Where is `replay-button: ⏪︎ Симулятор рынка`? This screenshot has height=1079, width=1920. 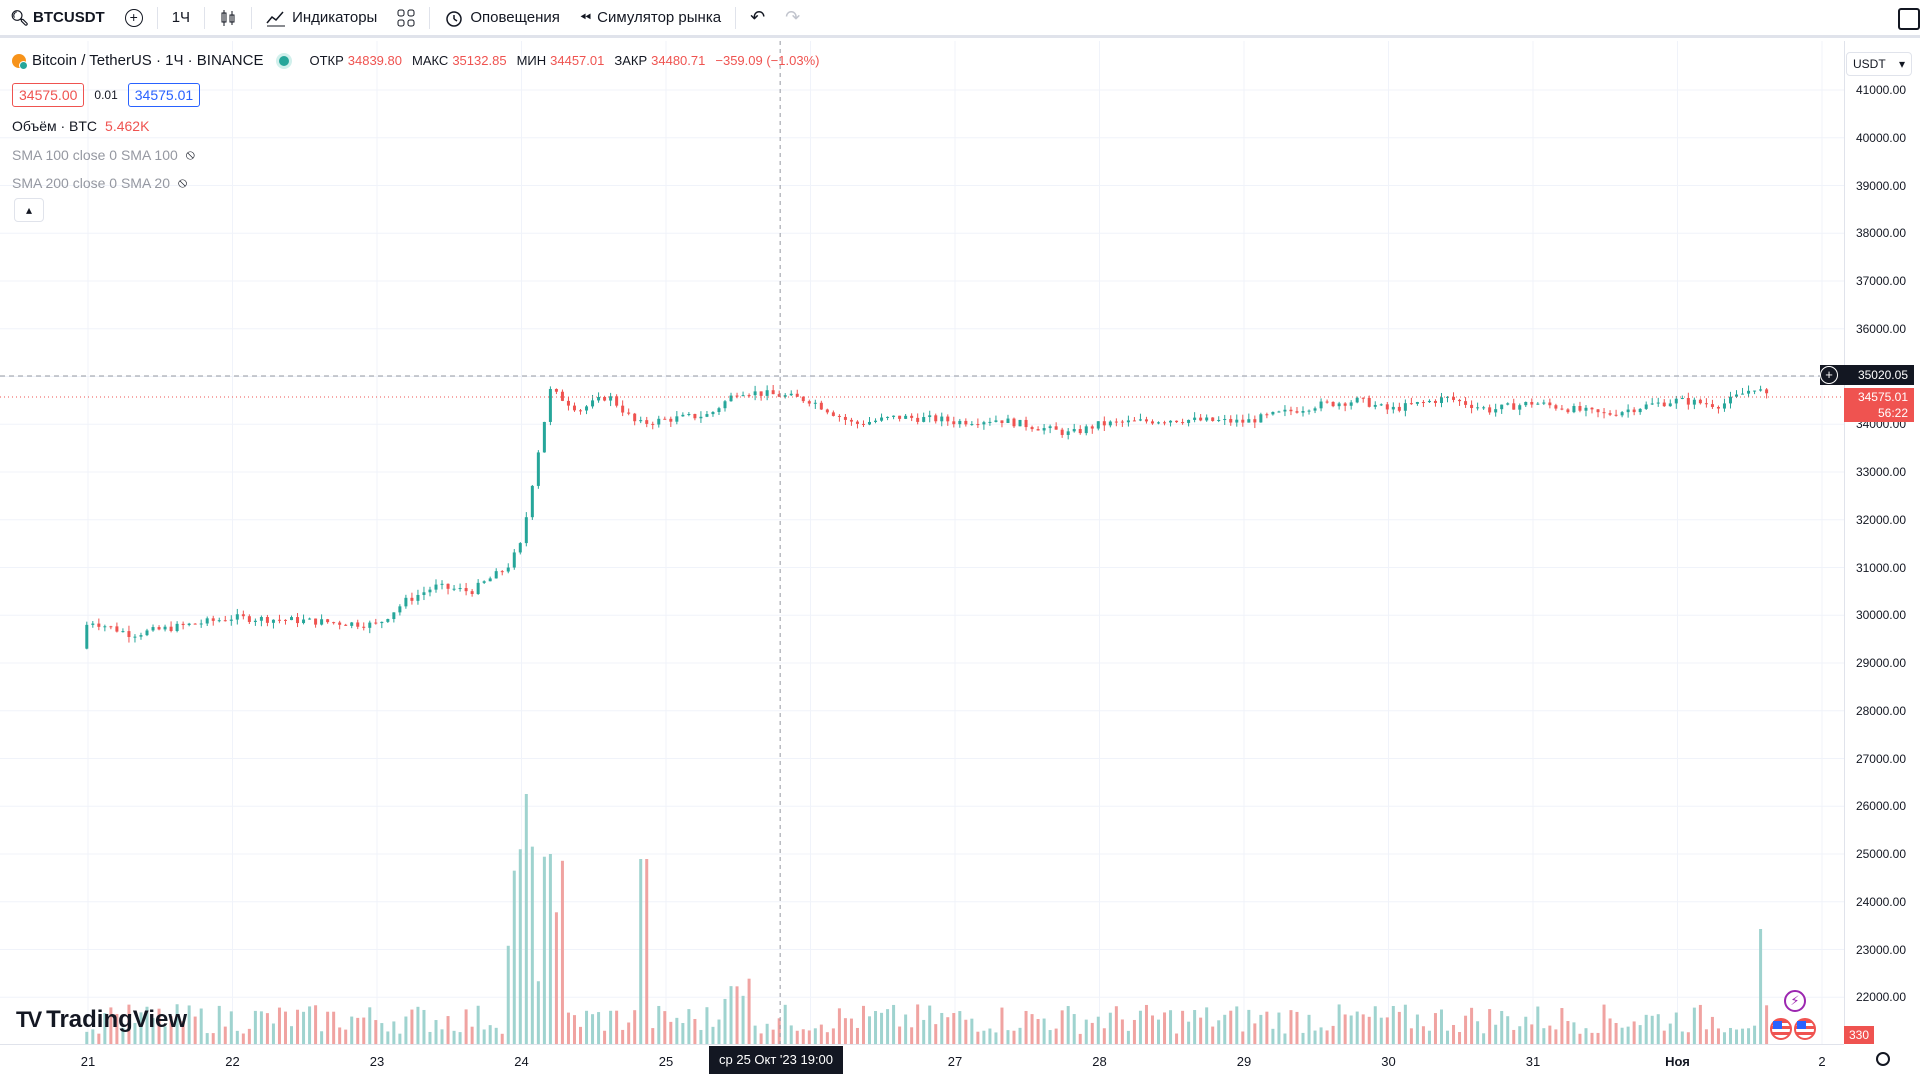 replay-button: ⏪︎ Симулятор рынка is located at coordinates (650, 17).